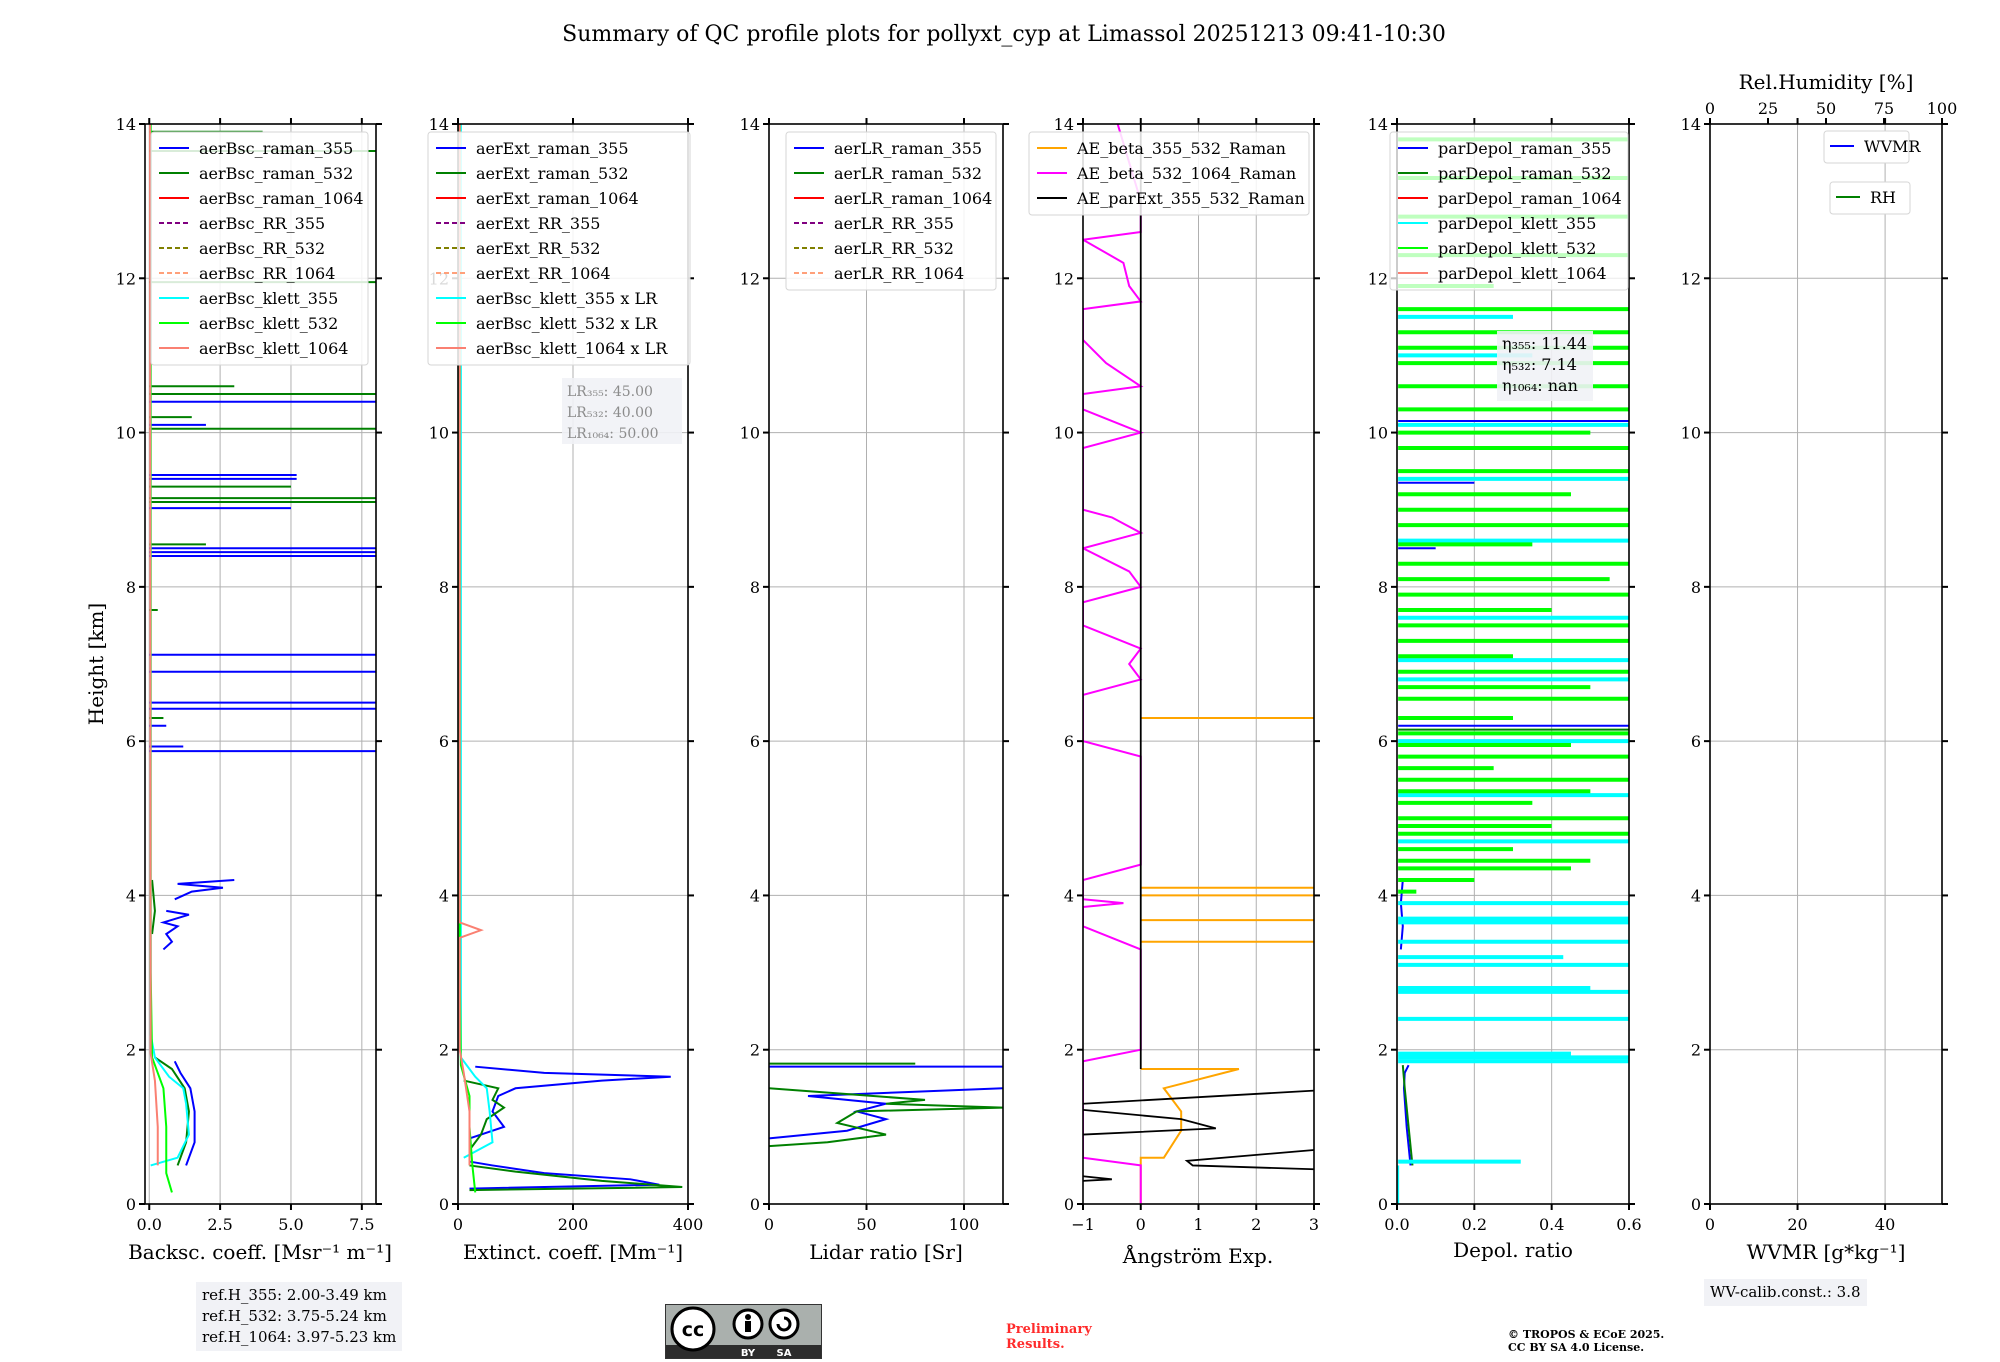  Describe the element at coordinates (1513, 670) in the screenshot. I see `depolarization-data` at that location.